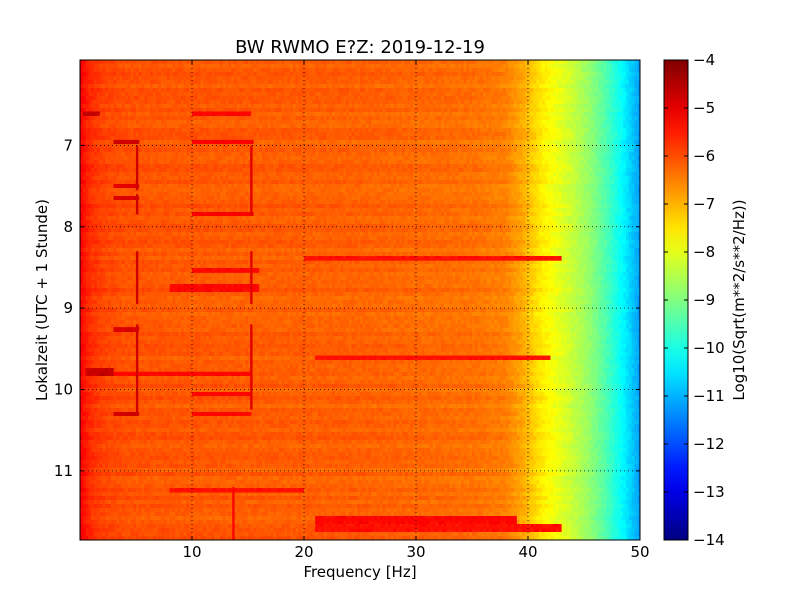  What do you see at coordinates (360, 47) in the screenshot?
I see `chart-title: BW RWMO E?Z: 2019-12-19` at bounding box center [360, 47].